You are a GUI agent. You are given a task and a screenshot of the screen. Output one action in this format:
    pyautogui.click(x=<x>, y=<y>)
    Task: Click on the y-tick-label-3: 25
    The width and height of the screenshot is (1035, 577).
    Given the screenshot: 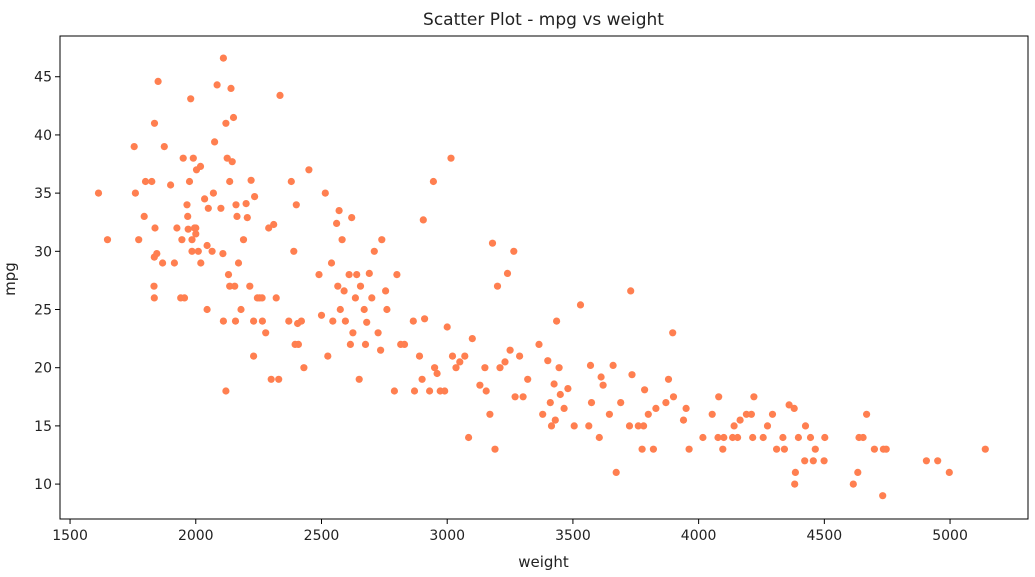 What is the action you would take?
    pyautogui.click(x=43, y=311)
    